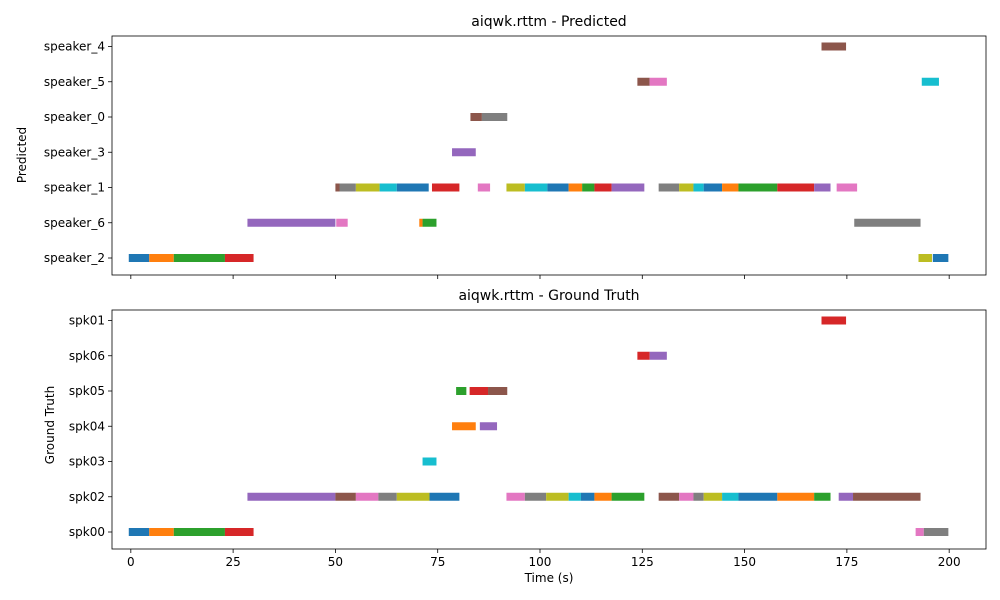 This screenshot has height=600, width=1000. I want to click on predicted-x-ticks, so click(540, 277).